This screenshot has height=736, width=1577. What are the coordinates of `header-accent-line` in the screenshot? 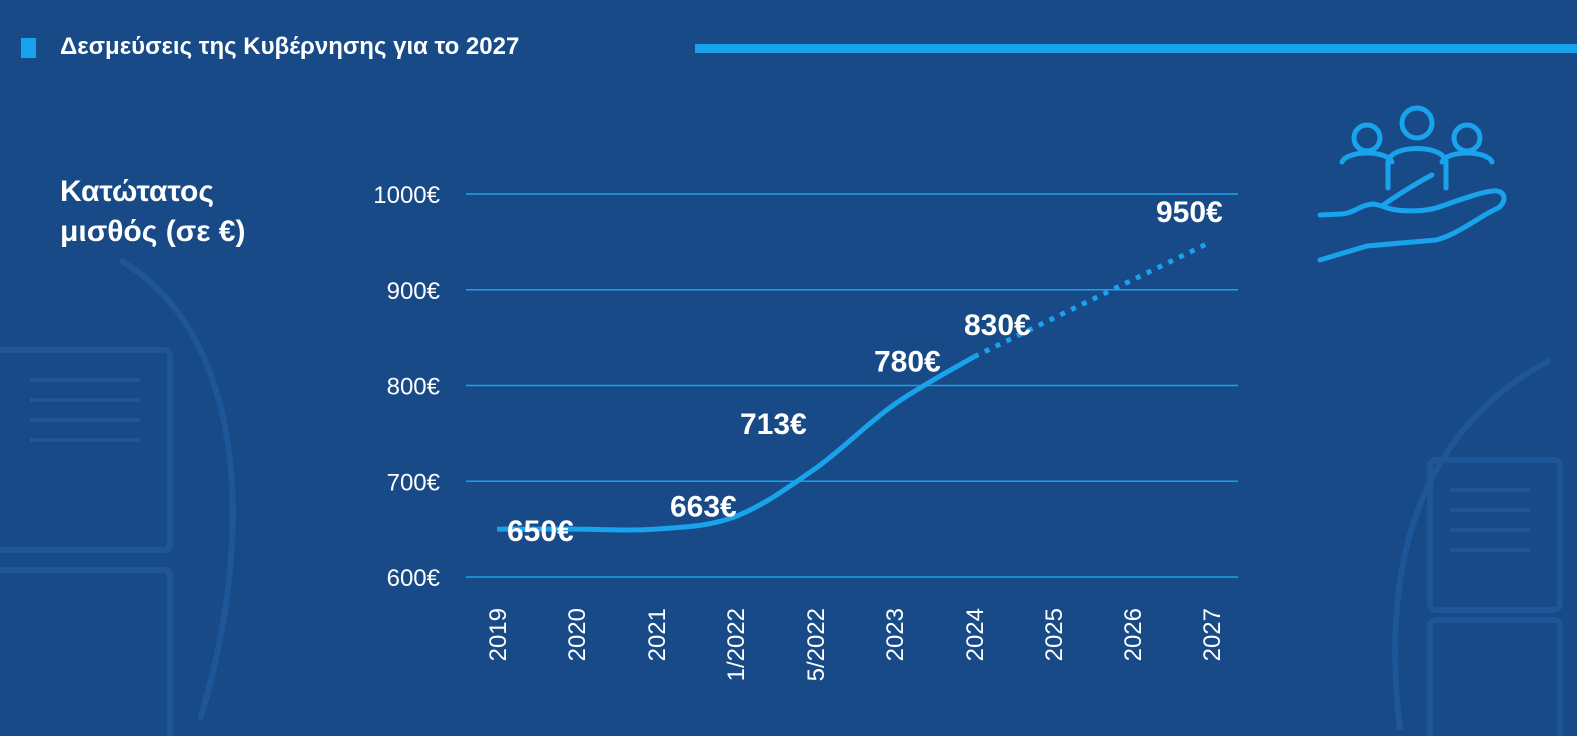 It's located at (1136, 48).